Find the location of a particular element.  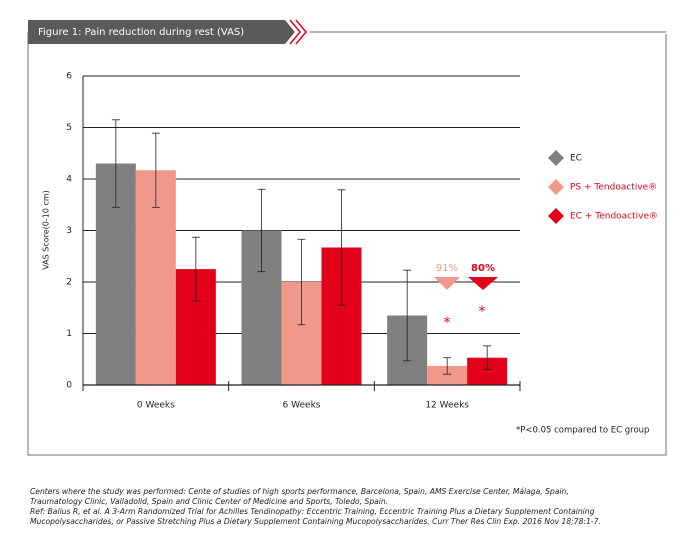

y-tick-label: 2 is located at coordinates (69, 283).